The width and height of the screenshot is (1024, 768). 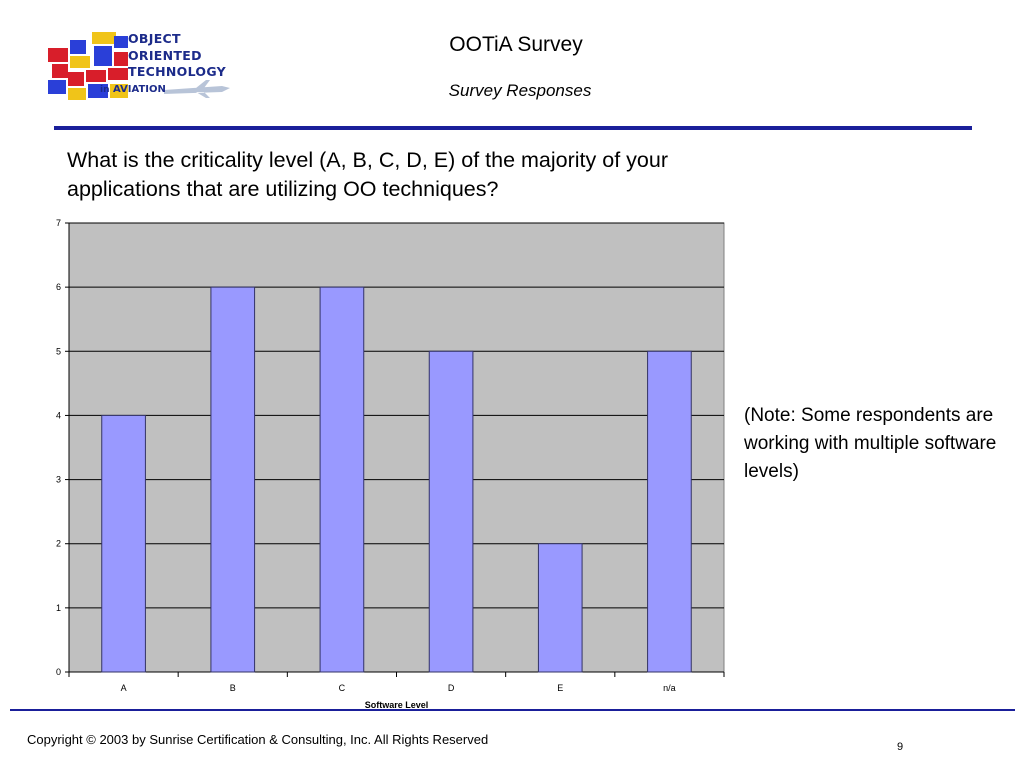 What do you see at coordinates (154, 38) in the screenshot?
I see `logo-line: OBJECT` at bounding box center [154, 38].